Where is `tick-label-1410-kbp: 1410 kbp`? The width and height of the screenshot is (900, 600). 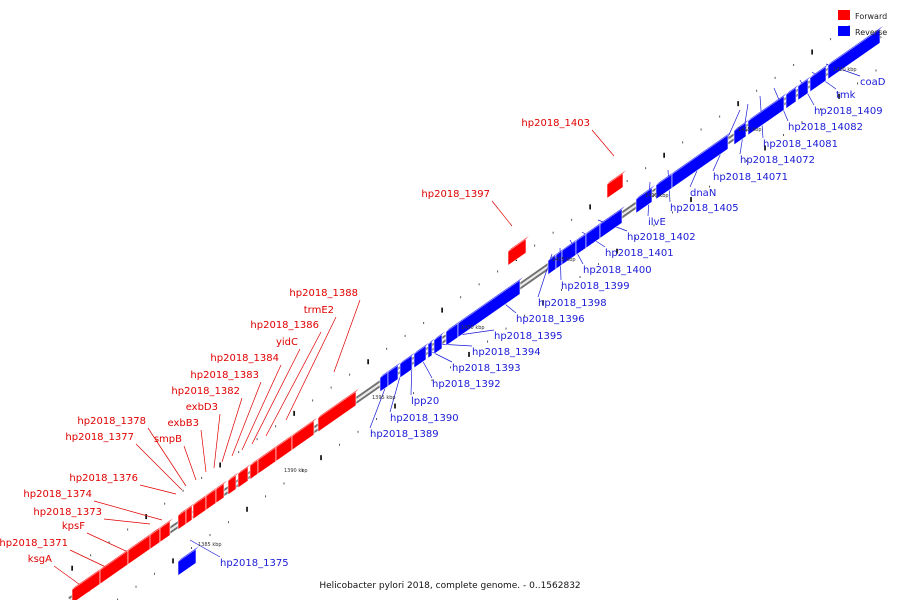
tick-label-1410-kbp: 1410 kbp is located at coordinates (657, 196).